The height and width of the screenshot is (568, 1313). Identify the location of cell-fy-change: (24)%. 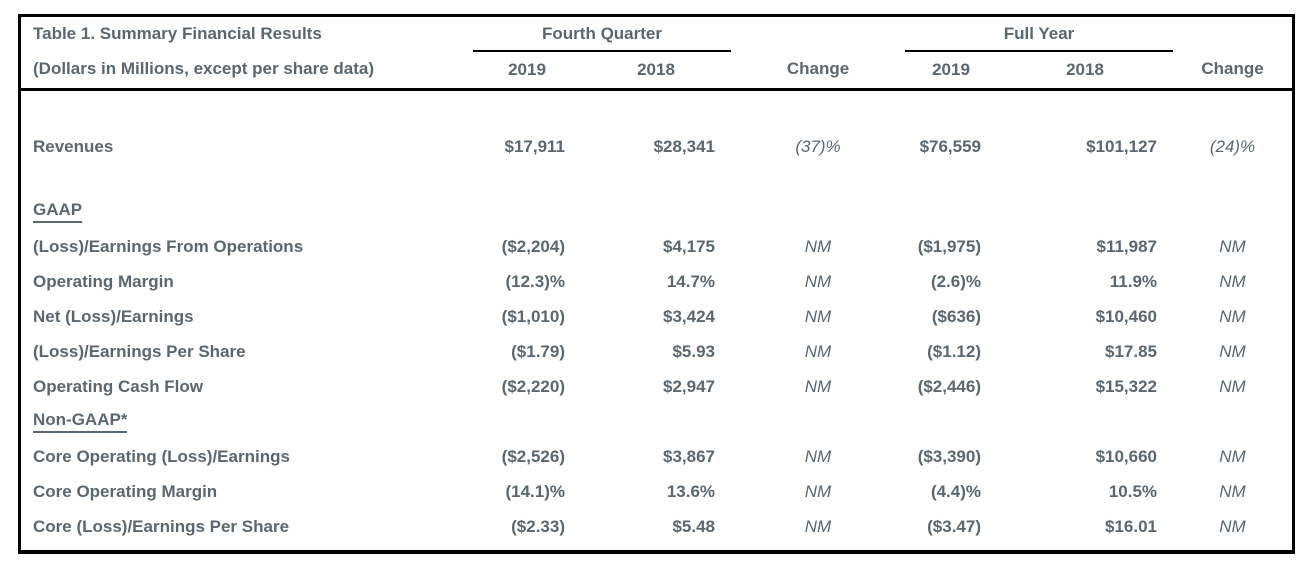
(1232, 146).